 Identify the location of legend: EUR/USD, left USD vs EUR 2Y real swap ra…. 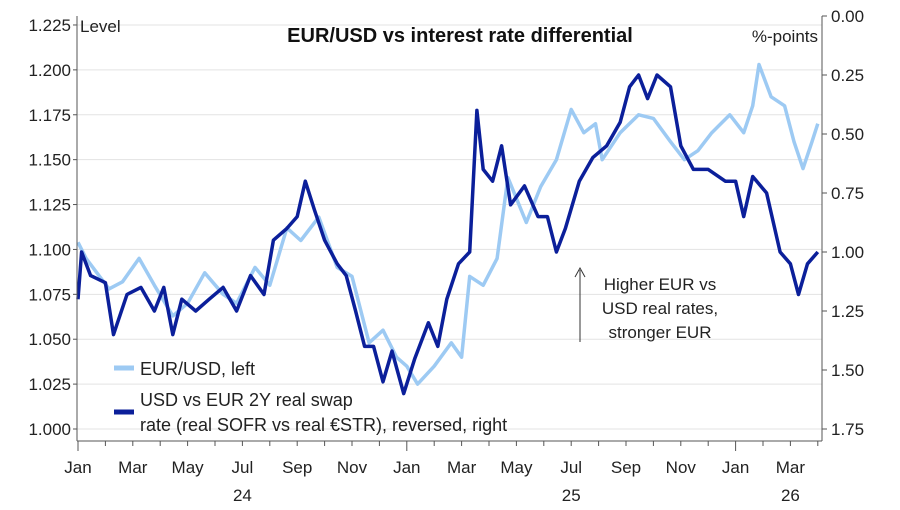
(310, 397).